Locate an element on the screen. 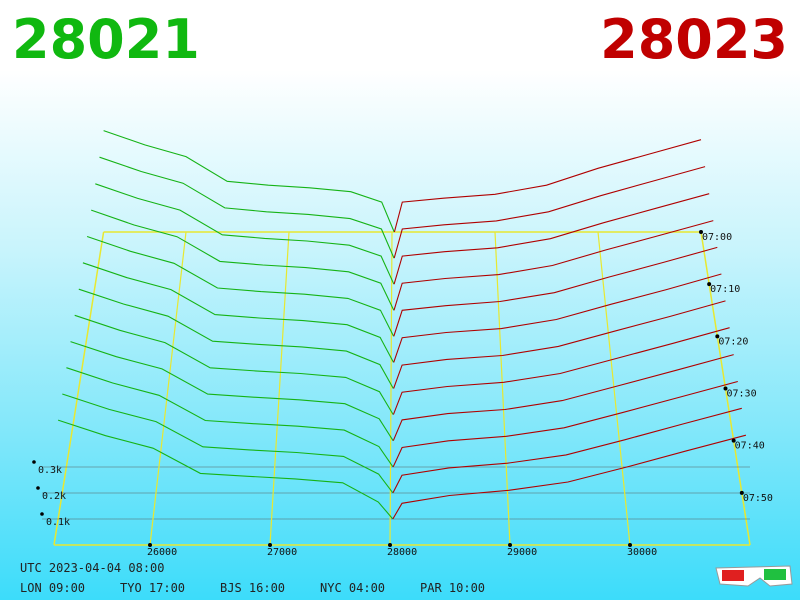 This screenshot has width=800, height=600. glasses-icon is located at coordinates (754, 576).